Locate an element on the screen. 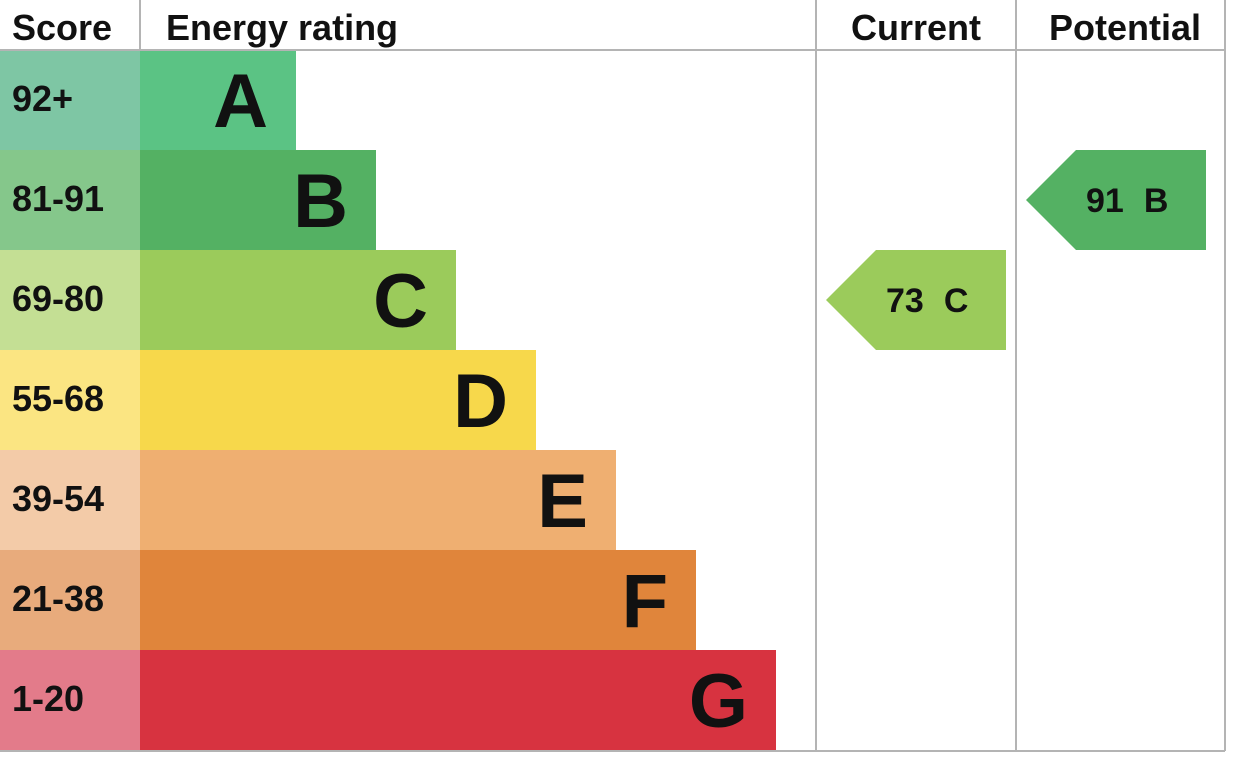  rating-arrows: 73 C 91 B is located at coordinates (1016, 250).